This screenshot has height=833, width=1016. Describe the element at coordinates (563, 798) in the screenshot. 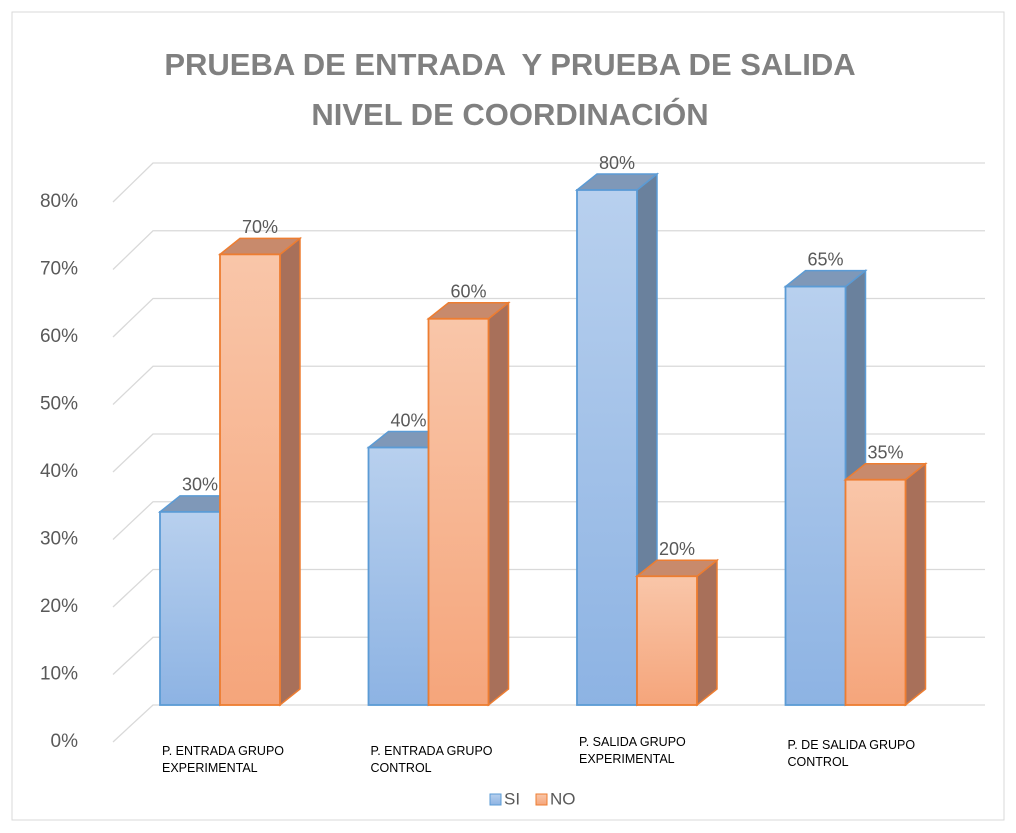

I see `legend-label: NO` at that location.